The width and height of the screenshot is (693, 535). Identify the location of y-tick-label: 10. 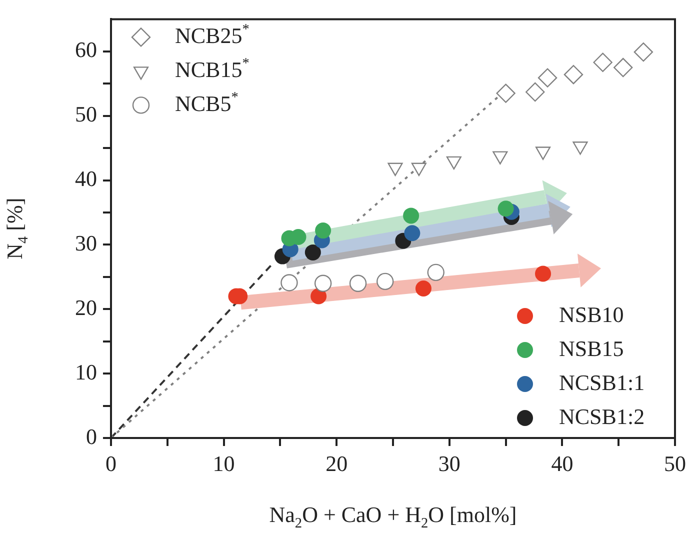
(86, 371).